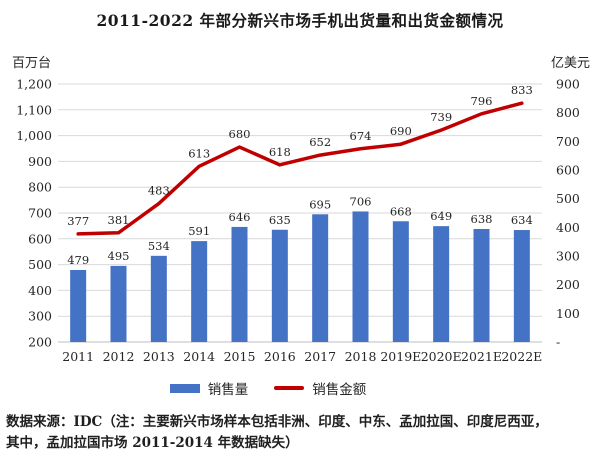 This screenshot has width=600, height=457. I want to click on line-label-2022E: 833, so click(522, 90).